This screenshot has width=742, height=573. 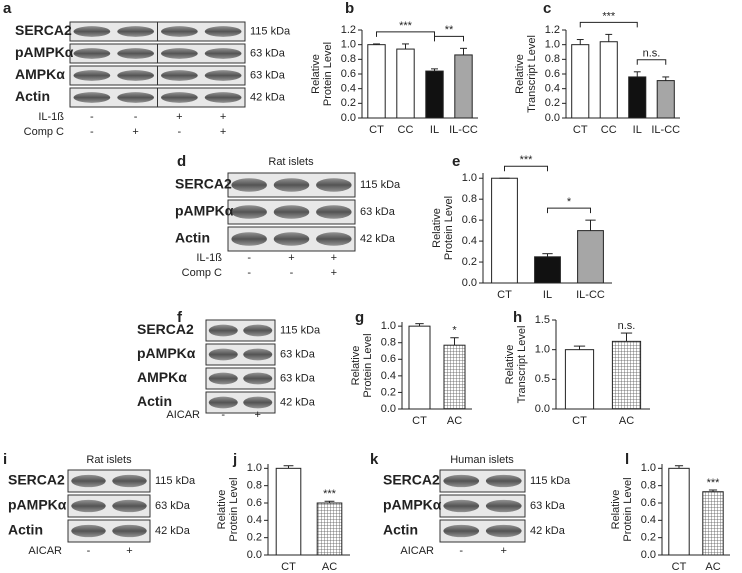 I want to click on significance-label: *, so click(x=569, y=202).